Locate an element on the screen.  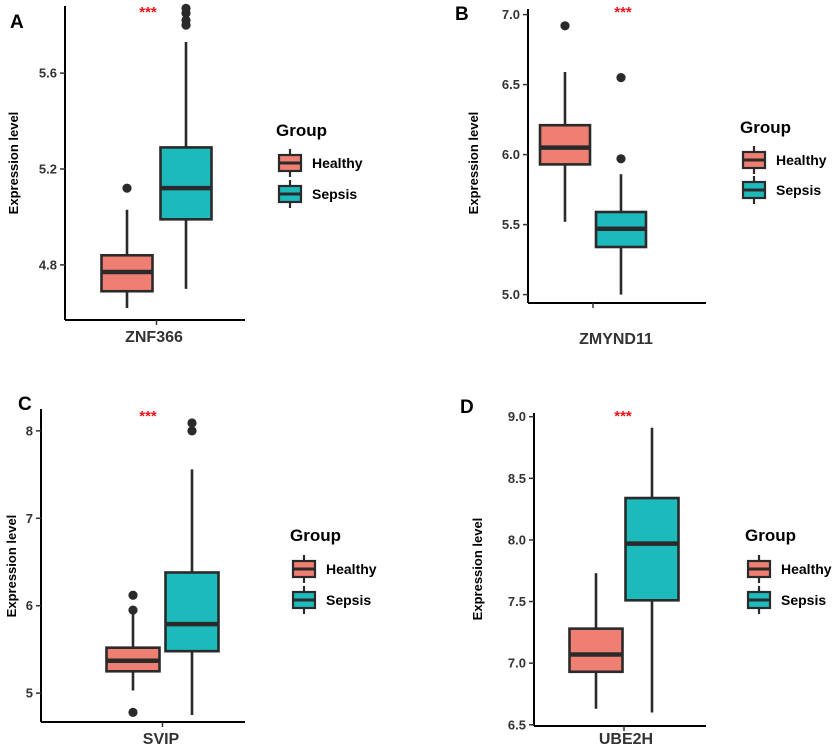
panel-letter: D is located at coordinates (467, 407).